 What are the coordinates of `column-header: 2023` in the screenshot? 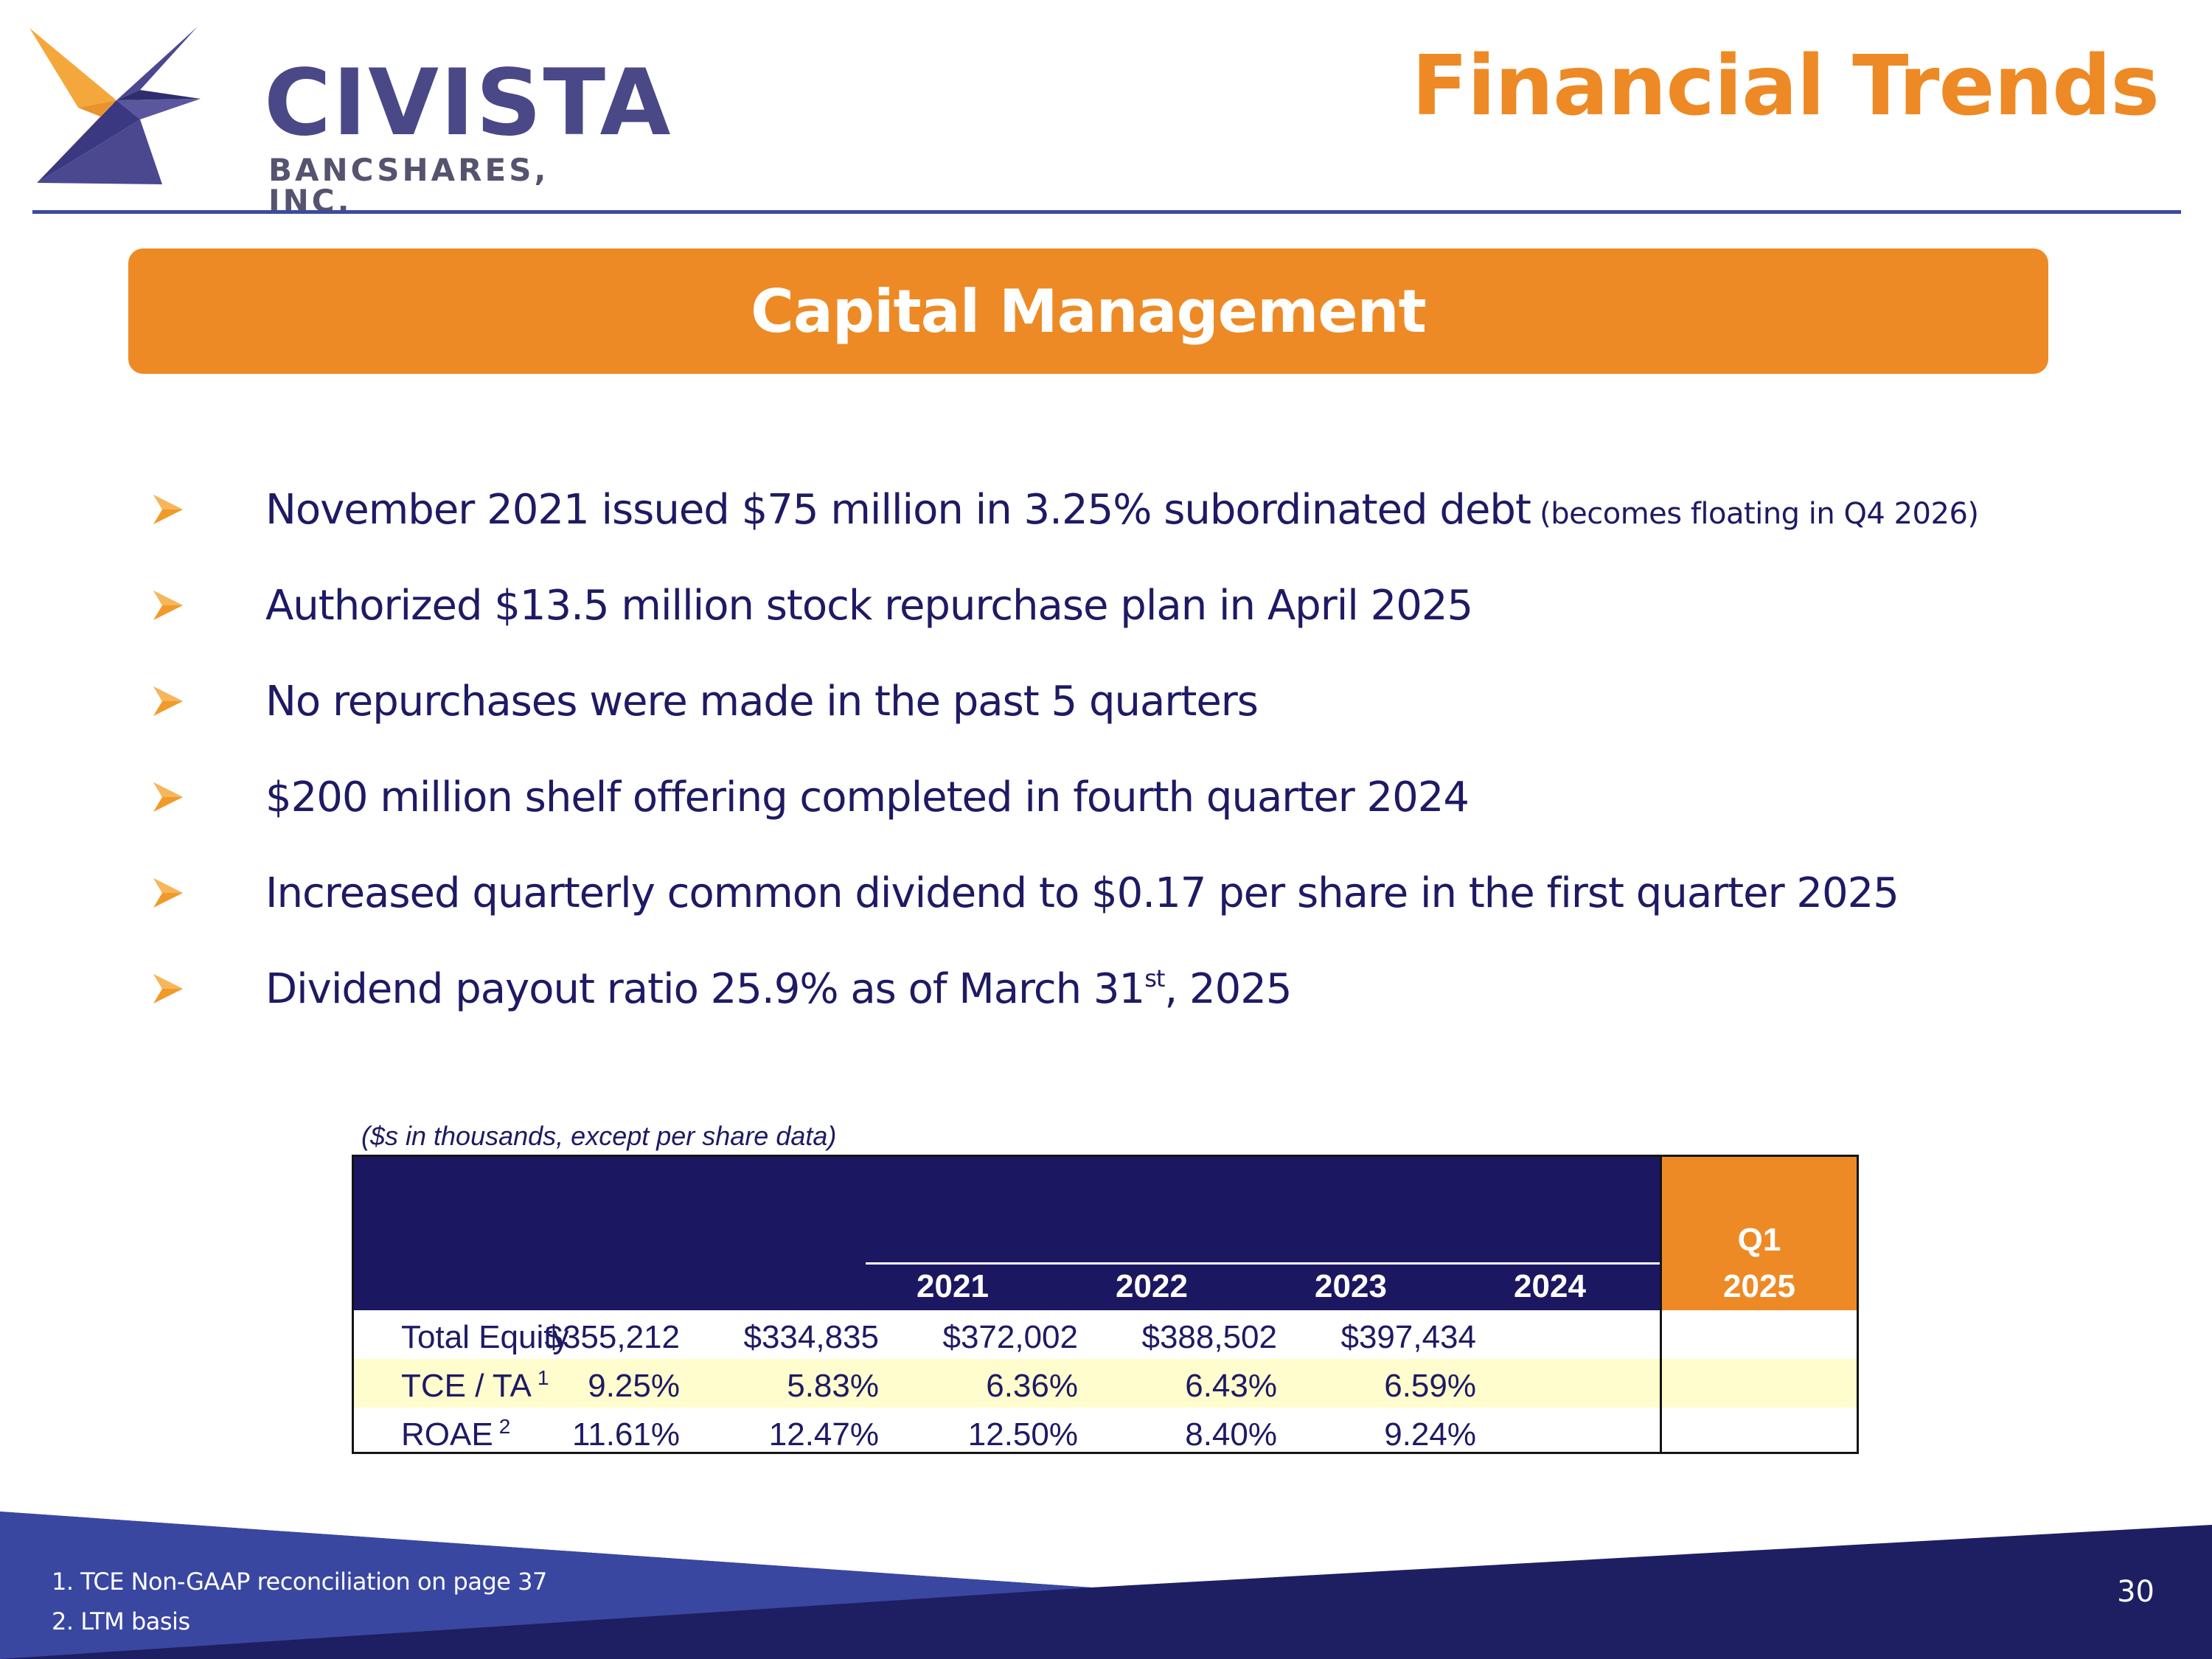 It's located at (1351, 1286).